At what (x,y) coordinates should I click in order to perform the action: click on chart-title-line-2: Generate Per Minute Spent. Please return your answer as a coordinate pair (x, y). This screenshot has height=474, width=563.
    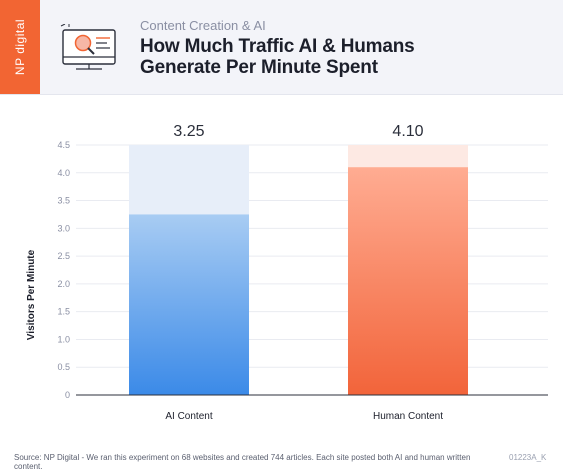
    Looking at the image, I should click on (259, 67).